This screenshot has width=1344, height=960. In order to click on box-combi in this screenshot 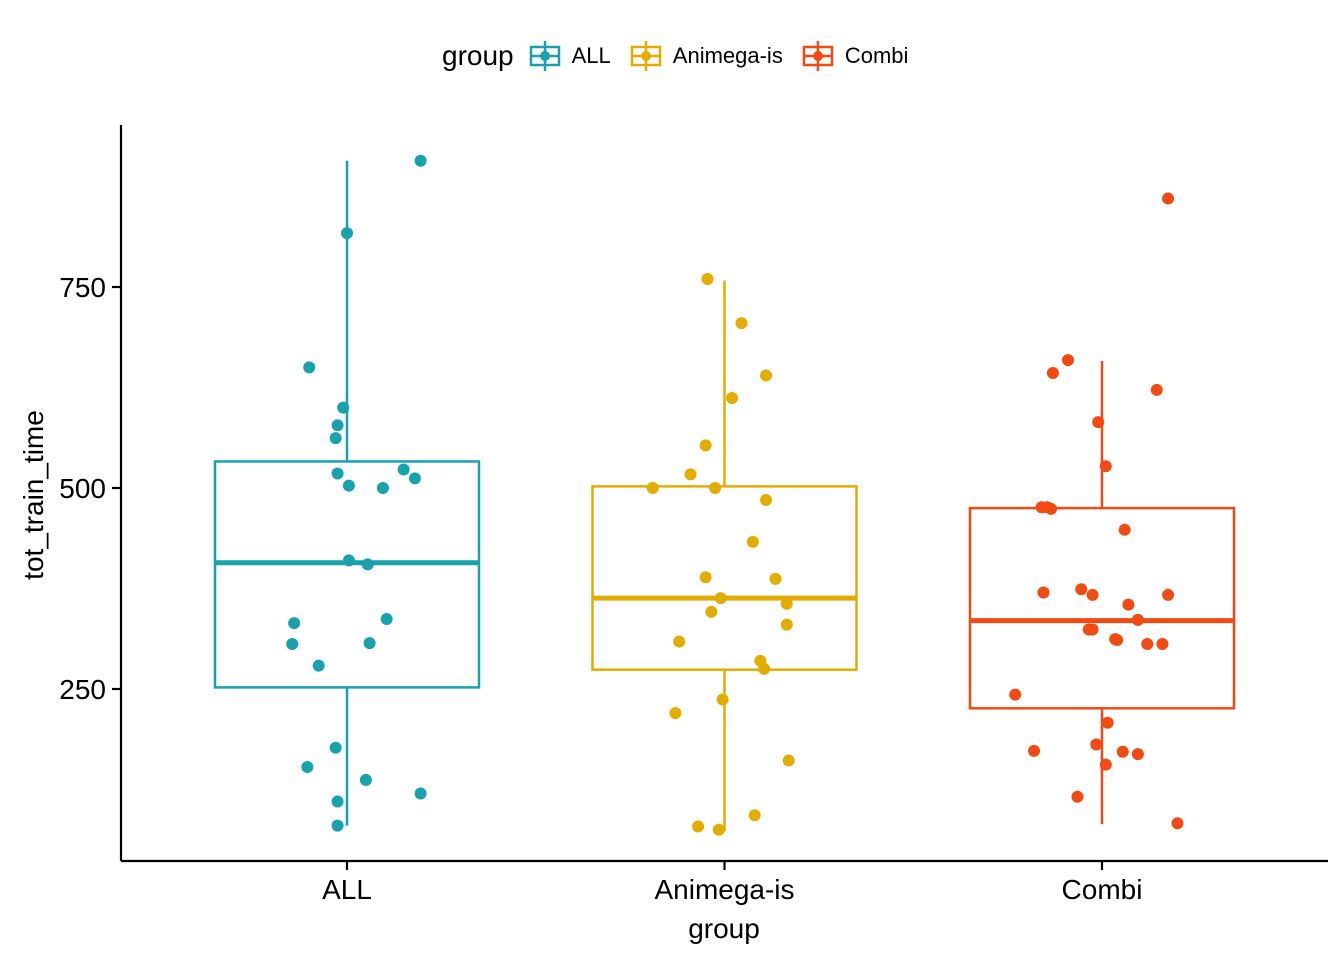, I will do `click(1102, 608)`.